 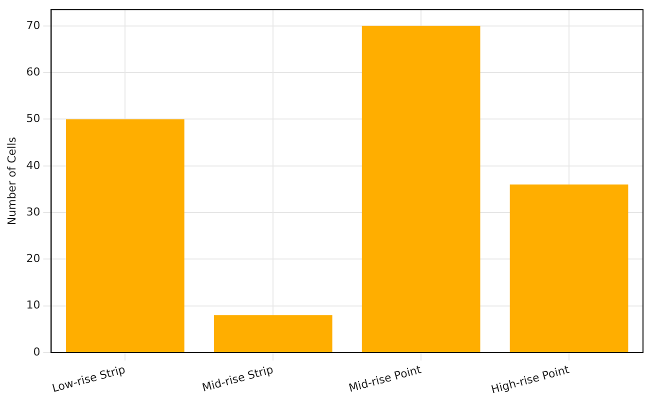 What do you see at coordinates (33, 165) in the screenshot?
I see `y-tick-label: 40` at bounding box center [33, 165].